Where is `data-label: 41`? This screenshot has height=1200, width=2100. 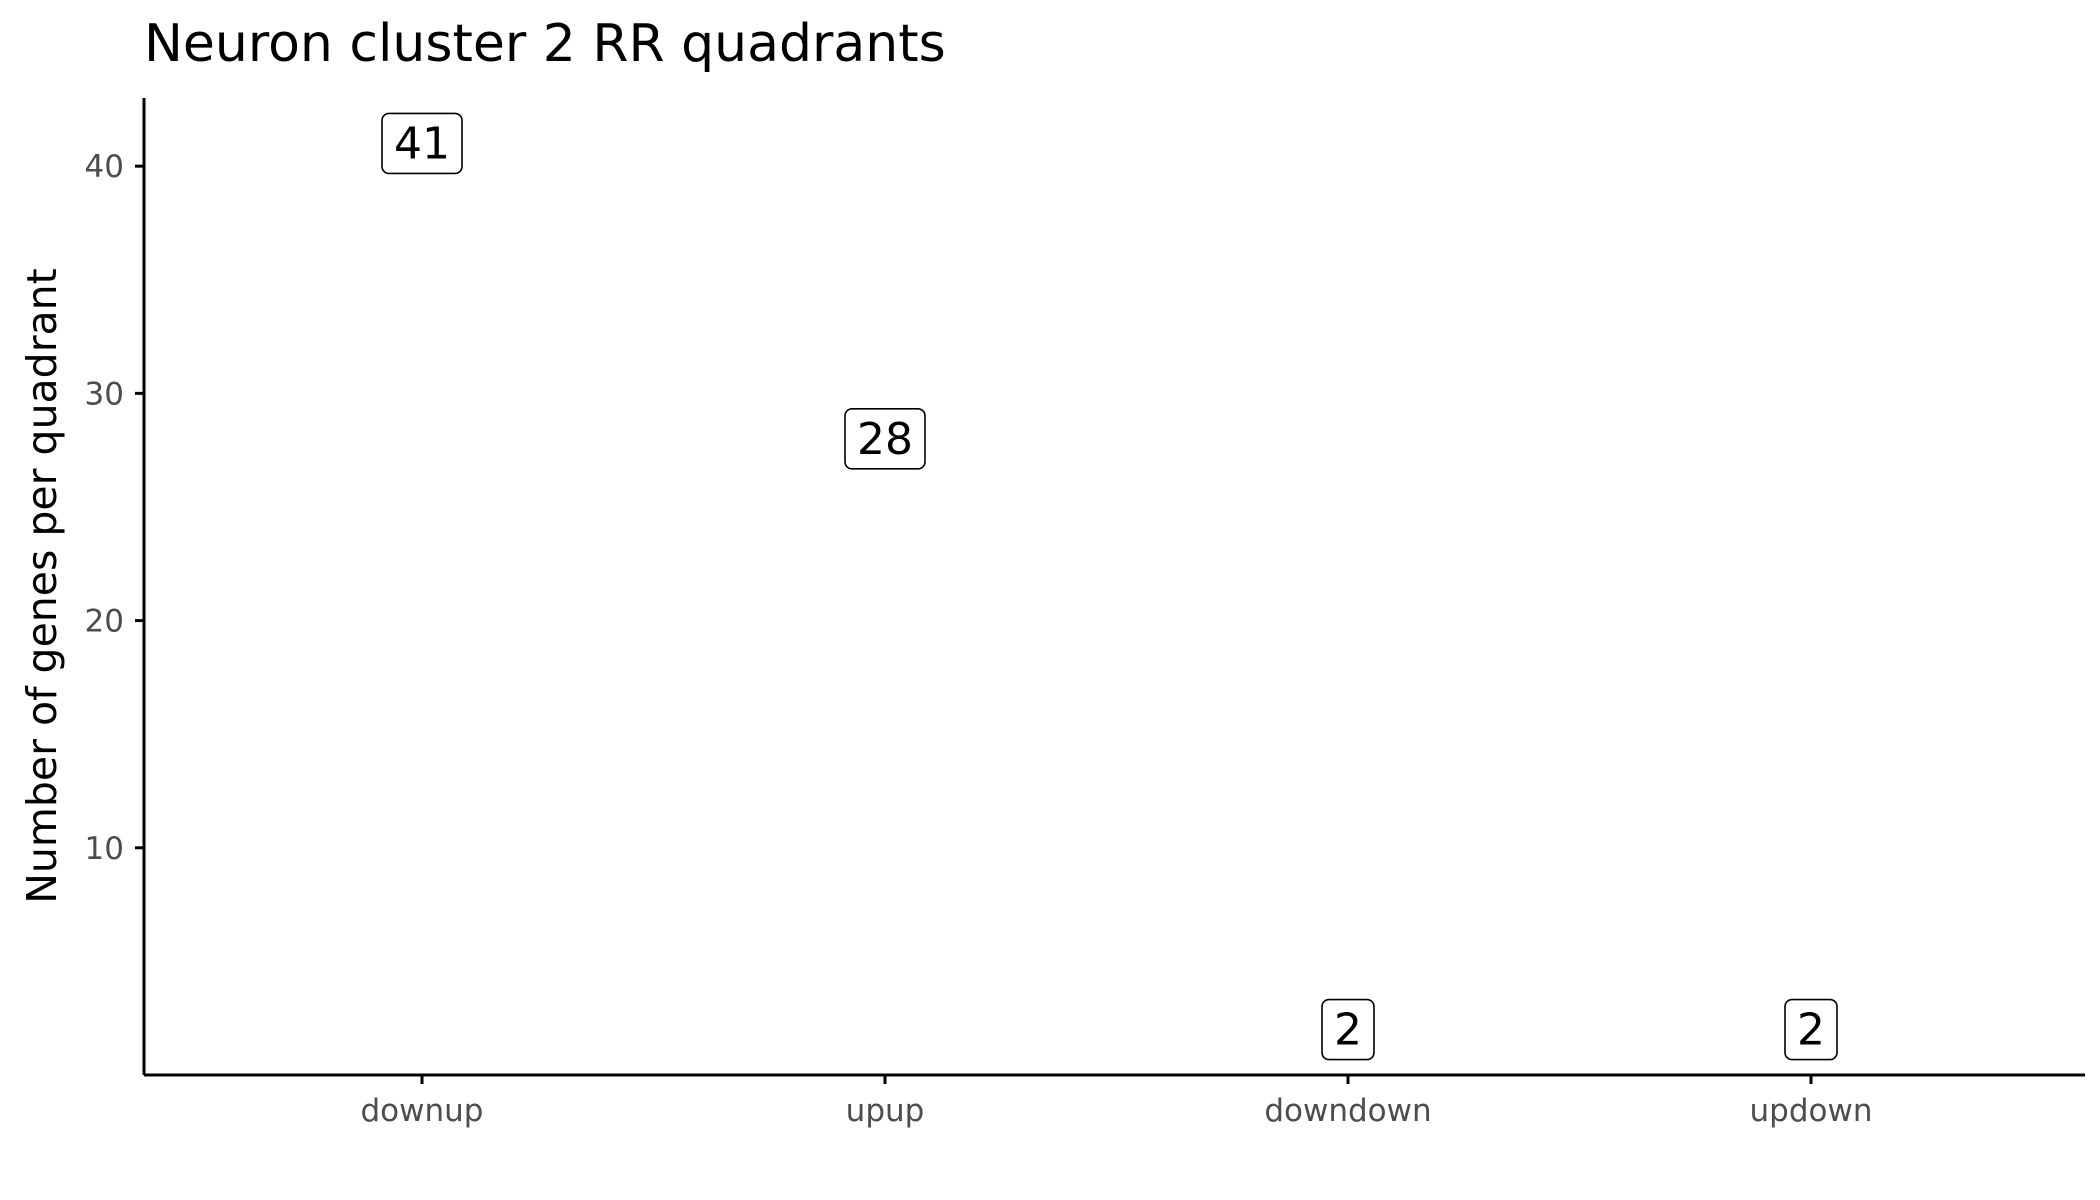
data-label: 41 is located at coordinates (422, 143).